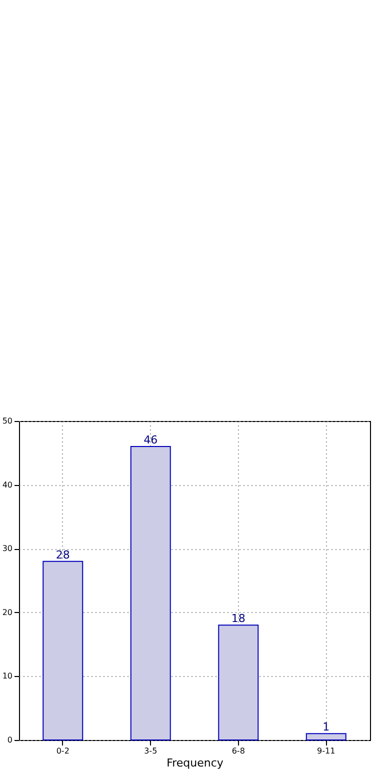 The height and width of the screenshot is (780, 390). Describe the element at coordinates (151, 440) in the screenshot. I see `data-label: 46` at that location.